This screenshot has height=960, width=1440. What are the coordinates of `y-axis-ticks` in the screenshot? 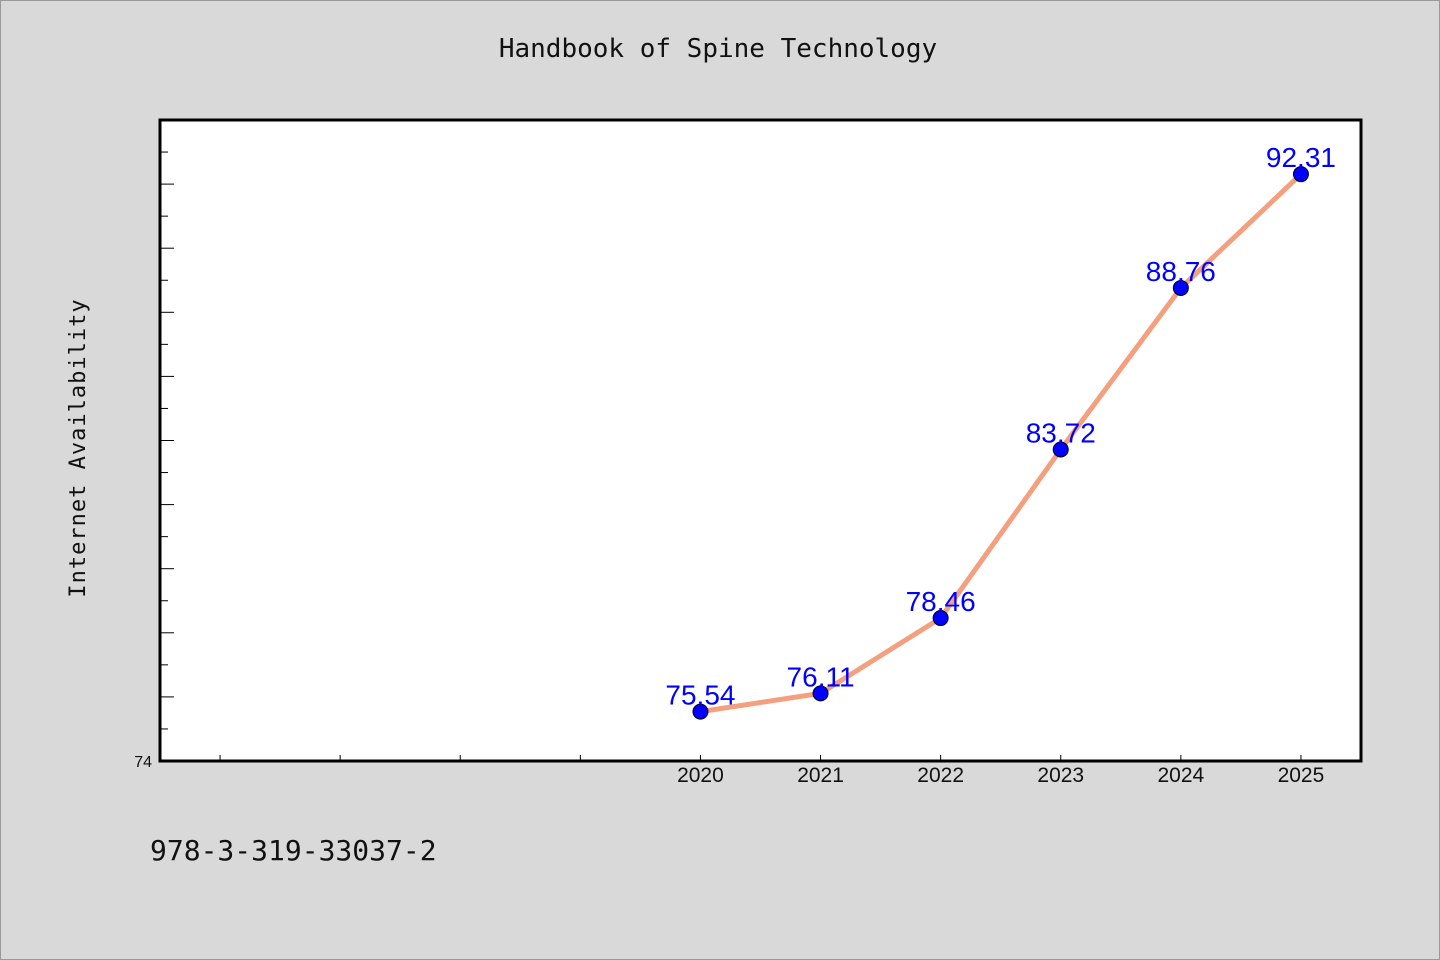 It's located at (167, 440).